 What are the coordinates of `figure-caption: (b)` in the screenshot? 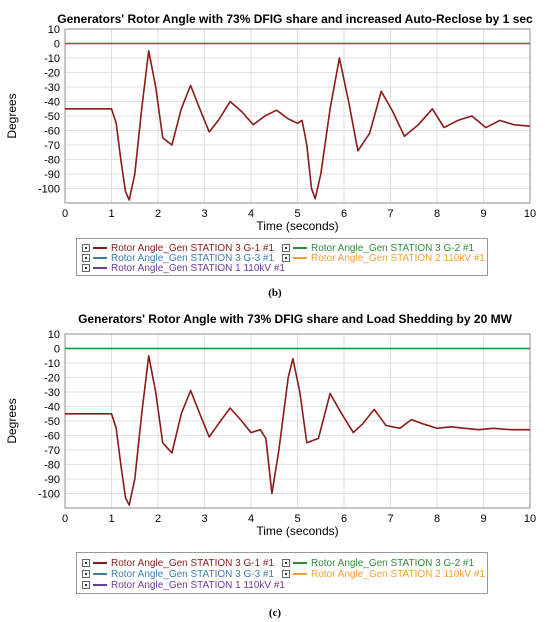 It's located at (275, 293).